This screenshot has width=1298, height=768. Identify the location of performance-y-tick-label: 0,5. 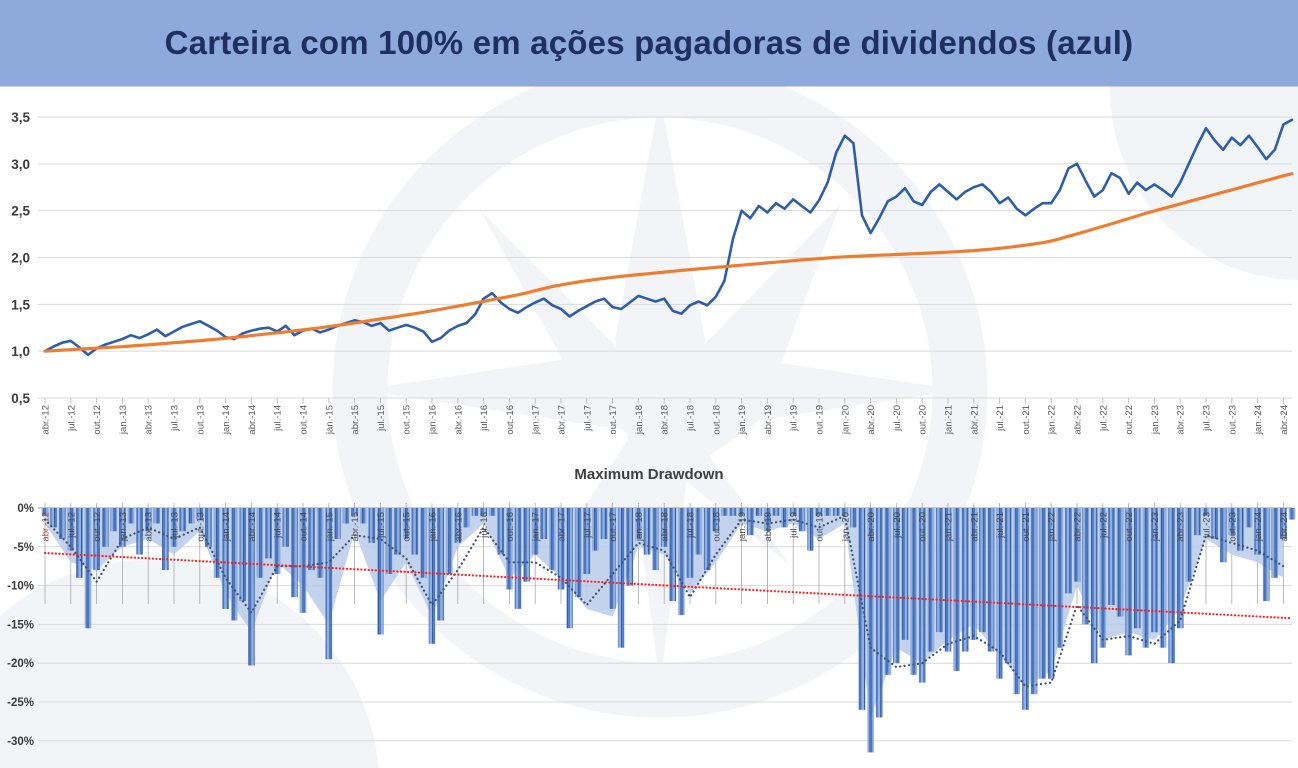
(20, 398).